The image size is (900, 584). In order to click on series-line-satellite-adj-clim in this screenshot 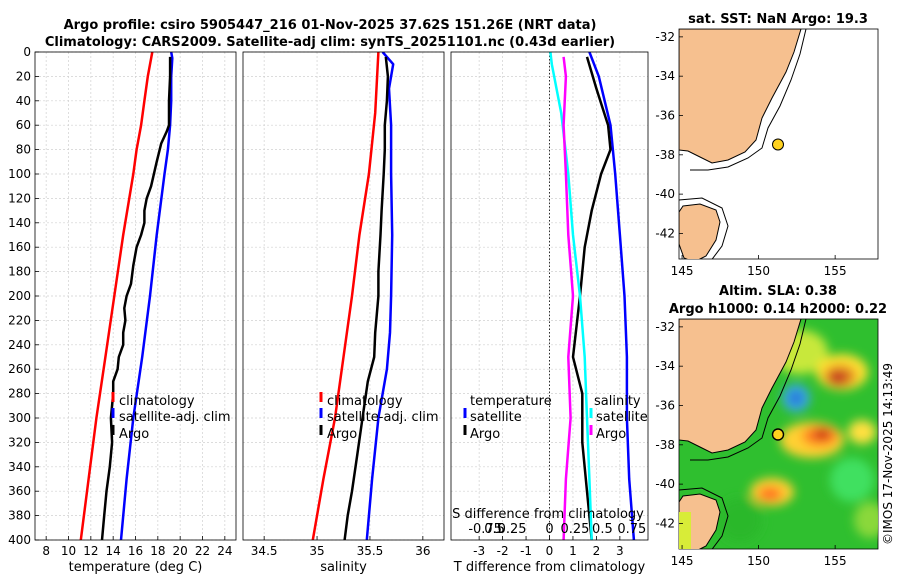, I will do `click(380, 296)`.